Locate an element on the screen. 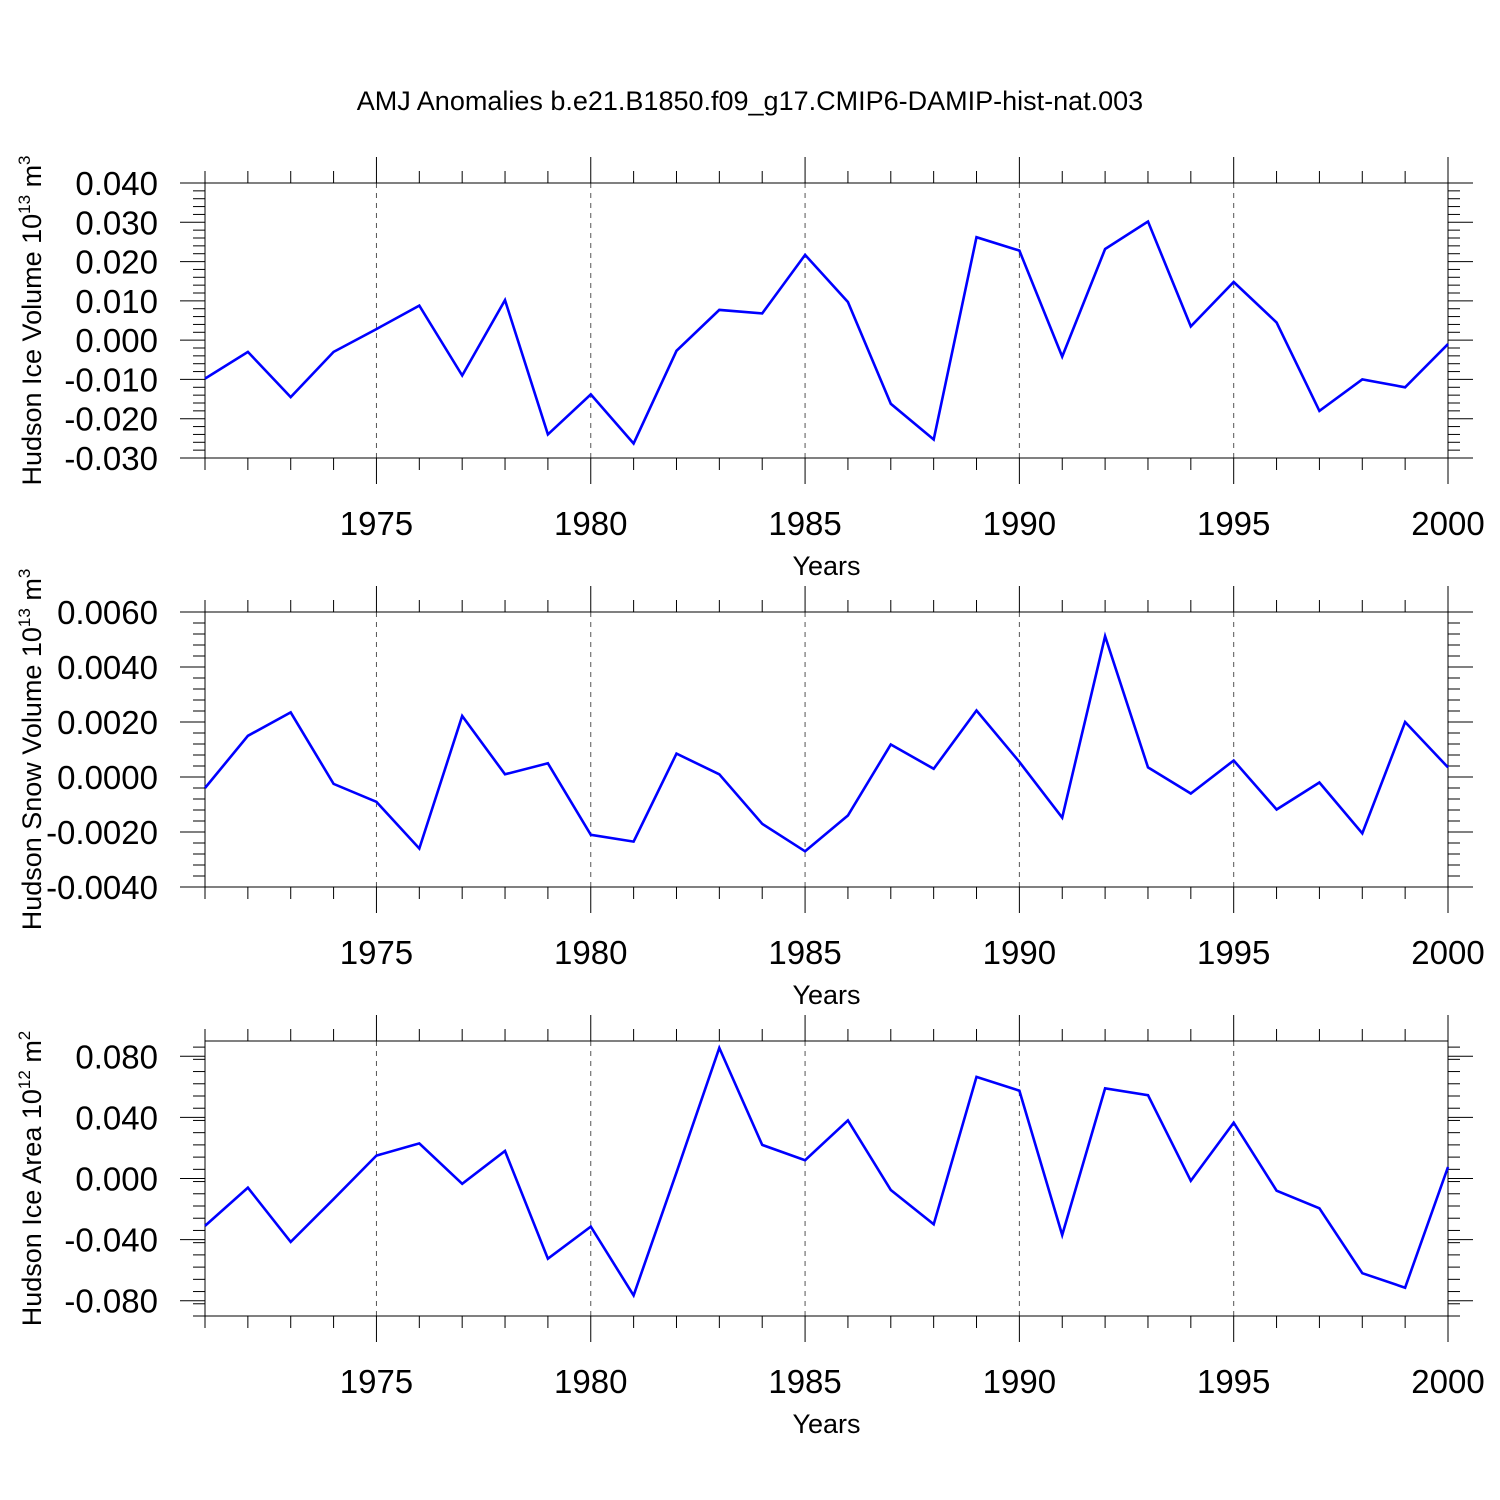  y-tick-label: 0.010 is located at coordinates (116, 301).